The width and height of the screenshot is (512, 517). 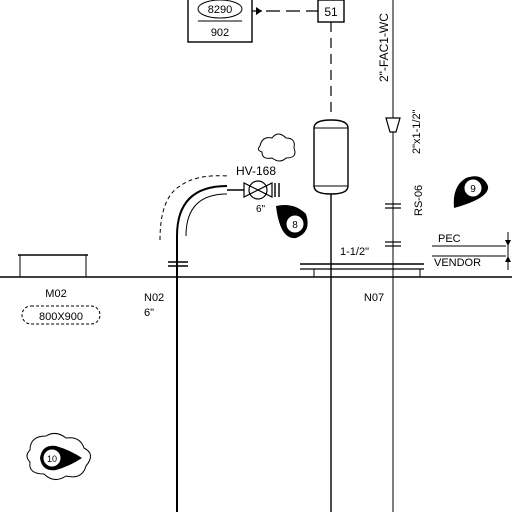 What do you see at coordinates (298, 59) in the screenshot?
I see `off-page-connector: 51` at bounding box center [298, 59].